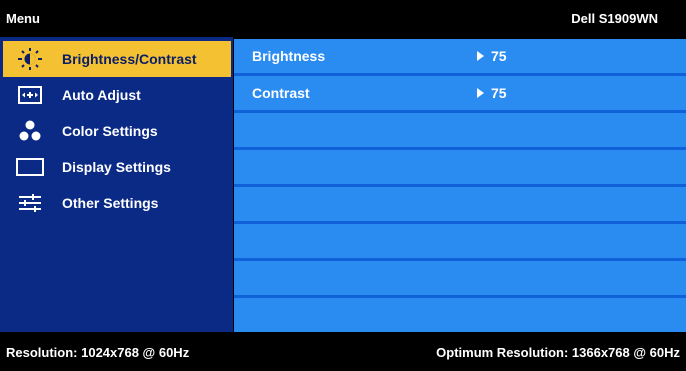 The image size is (686, 371). What do you see at coordinates (30, 167) in the screenshot?
I see `display-rectangle-icon` at bounding box center [30, 167].